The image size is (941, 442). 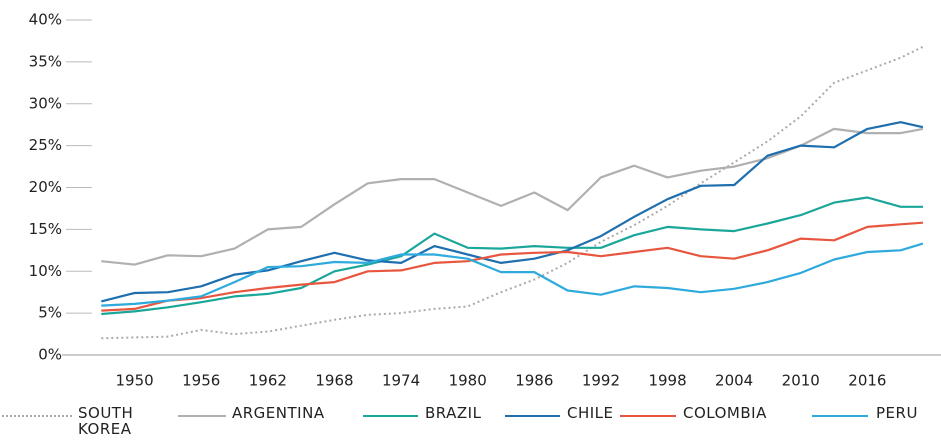 I want to click on y-tick-label: 20%, so click(x=45, y=187).